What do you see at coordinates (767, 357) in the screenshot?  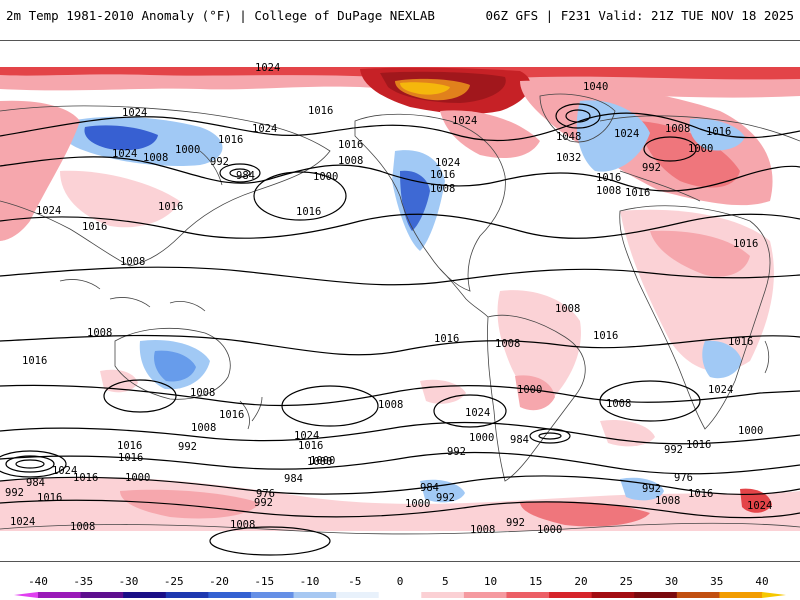 I see `coast-madagascar` at bounding box center [767, 357].